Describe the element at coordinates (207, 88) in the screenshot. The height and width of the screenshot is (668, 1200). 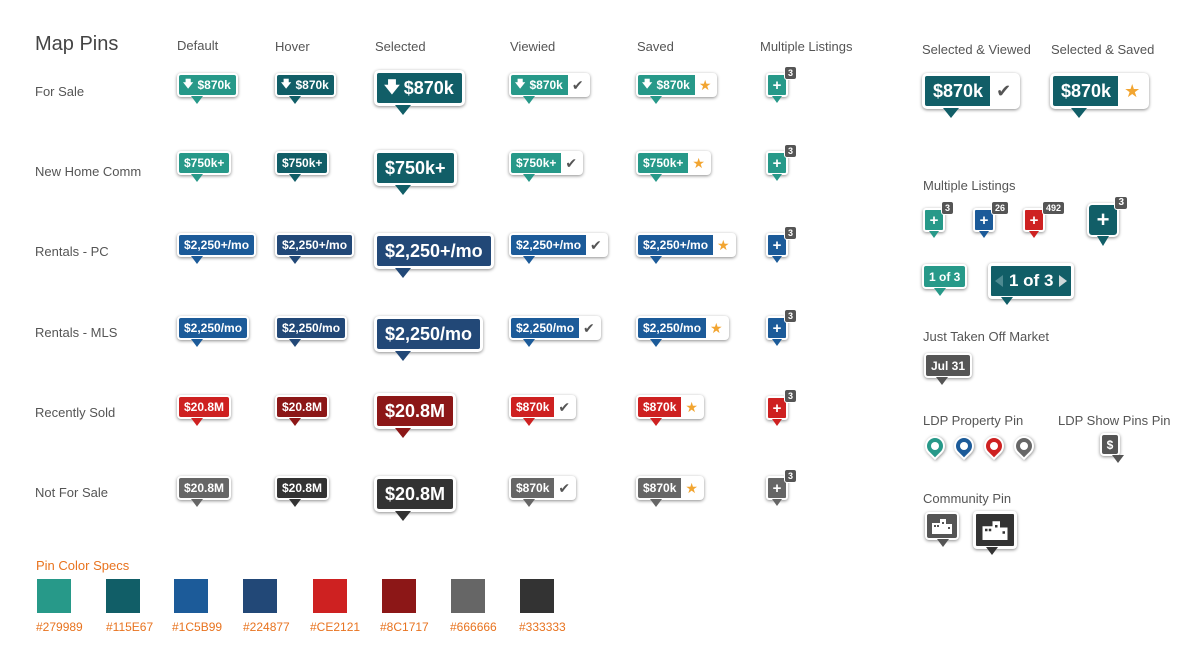
I see `pin-for-sale-default: 🡇 $870k` at that location.